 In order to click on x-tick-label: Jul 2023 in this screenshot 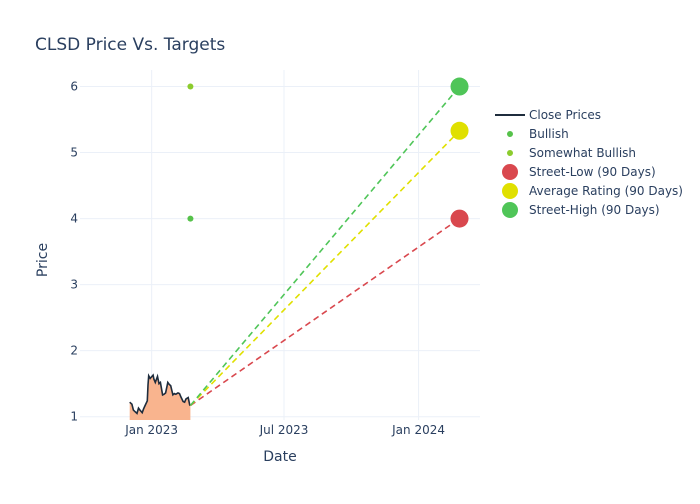, I will do `click(284, 430)`.